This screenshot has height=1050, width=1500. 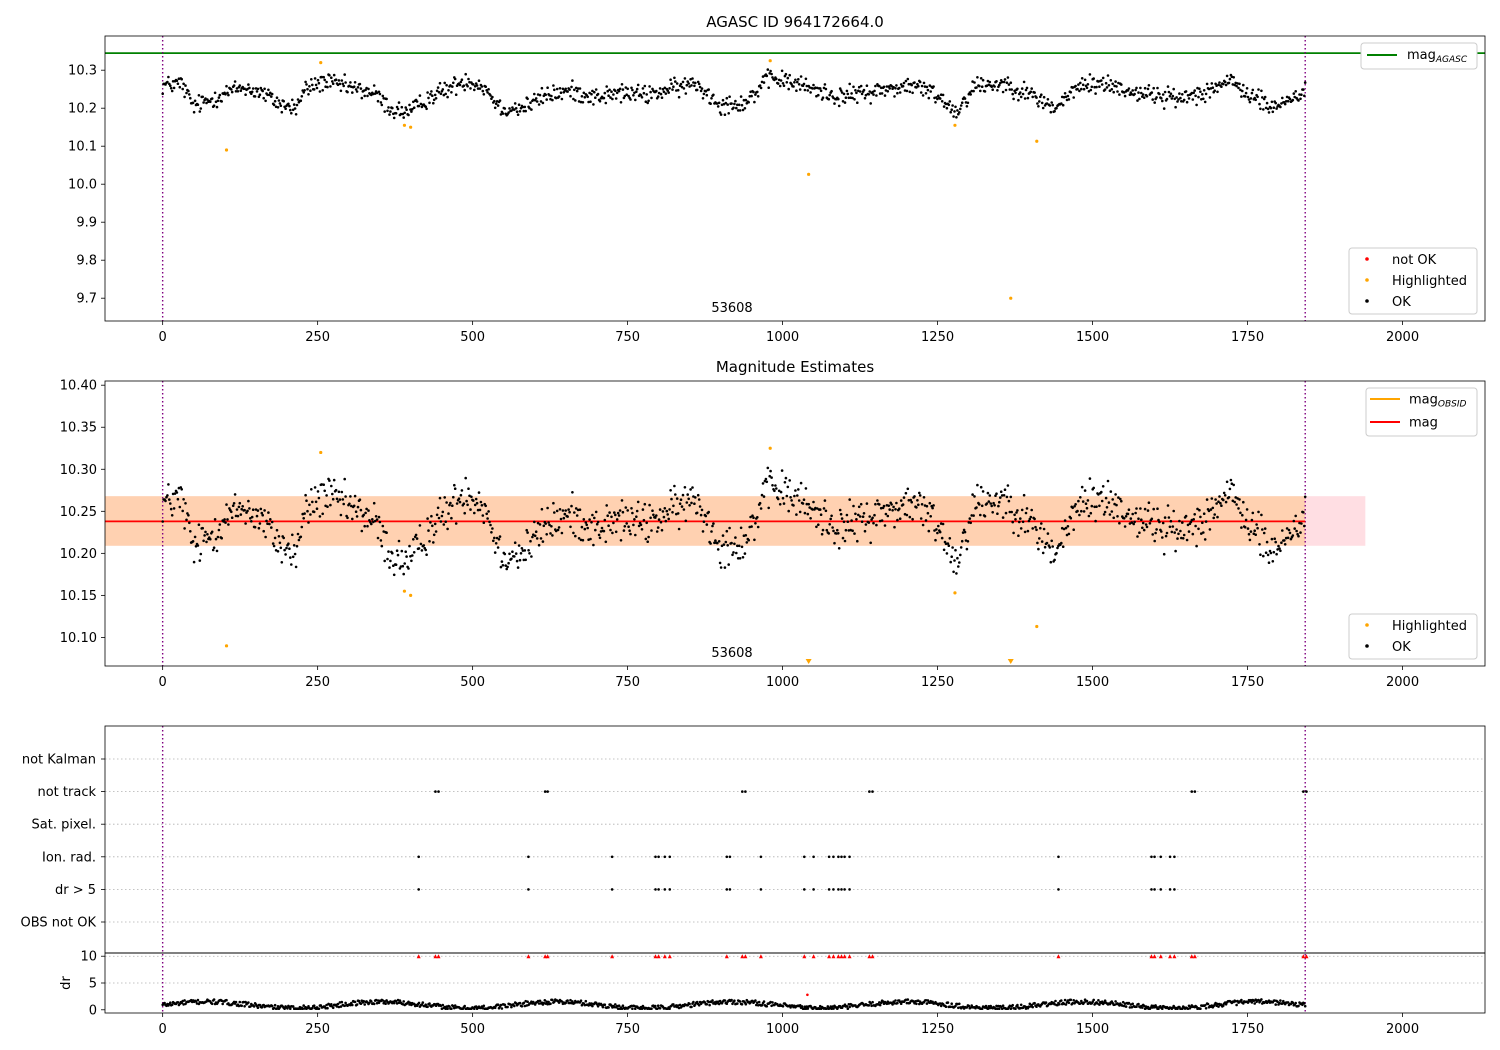 I want to click on panel3-xtick-label: 1000, so click(x=782, y=1029).